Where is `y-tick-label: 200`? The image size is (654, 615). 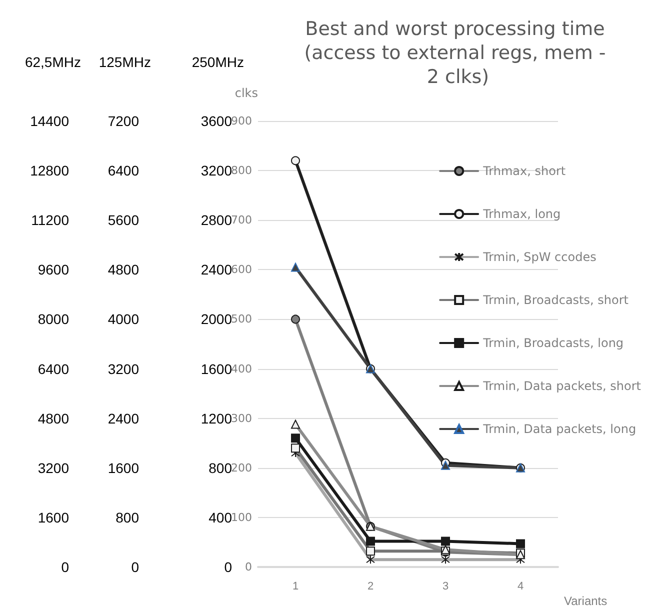 y-tick-label: 200 is located at coordinates (241, 467).